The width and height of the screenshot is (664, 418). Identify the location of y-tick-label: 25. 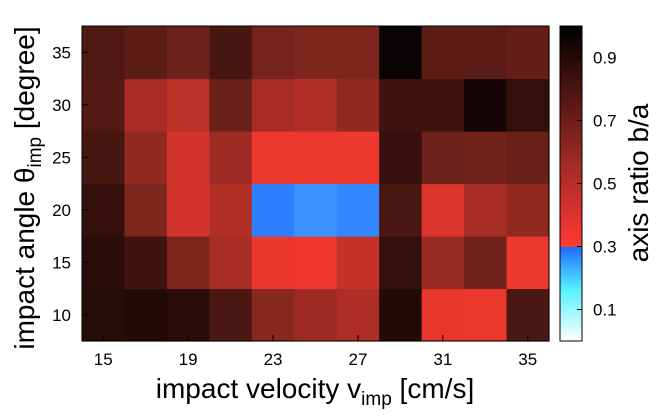
(61, 157).